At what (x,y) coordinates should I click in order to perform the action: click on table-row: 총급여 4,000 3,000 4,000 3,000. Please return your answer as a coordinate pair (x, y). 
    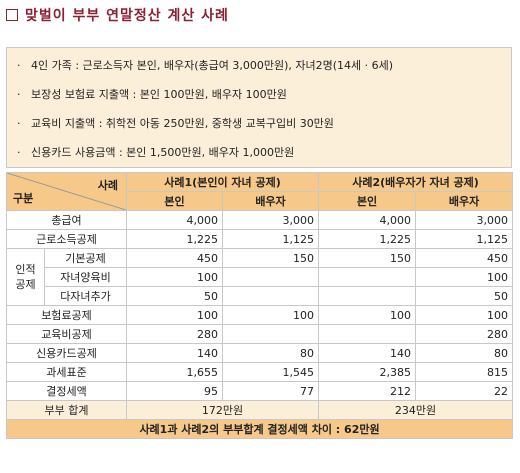
    Looking at the image, I should click on (260, 220).